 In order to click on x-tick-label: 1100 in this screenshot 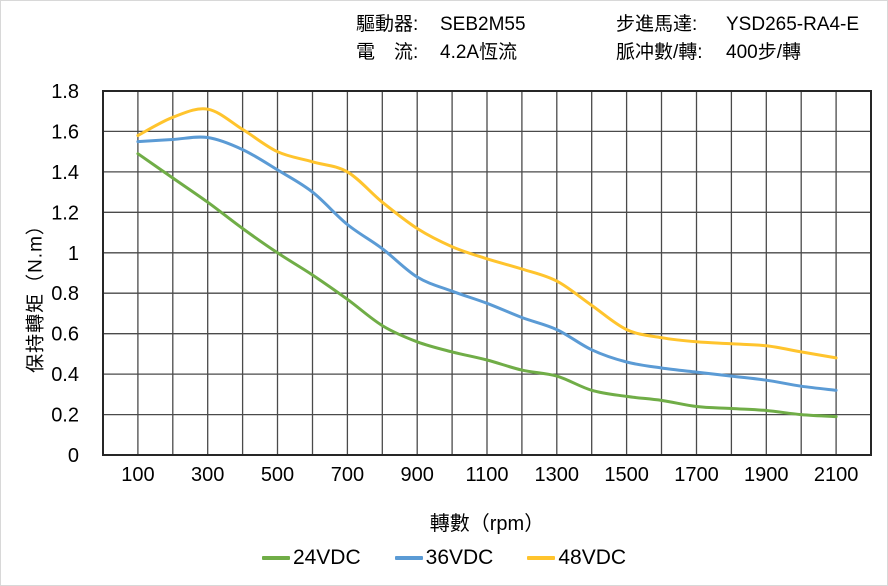, I will do `click(486, 475)`.